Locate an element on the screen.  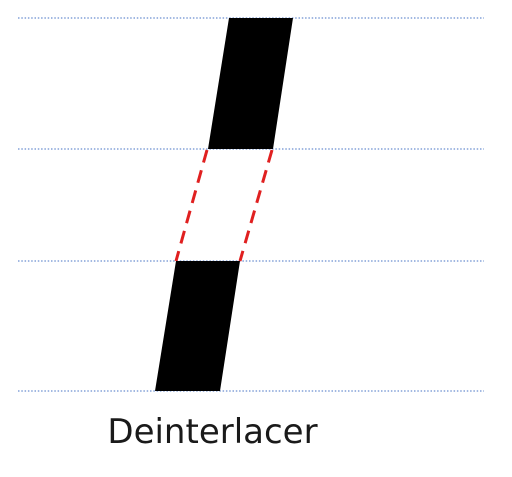
upper-field-band is located at coordinates (250, 83).